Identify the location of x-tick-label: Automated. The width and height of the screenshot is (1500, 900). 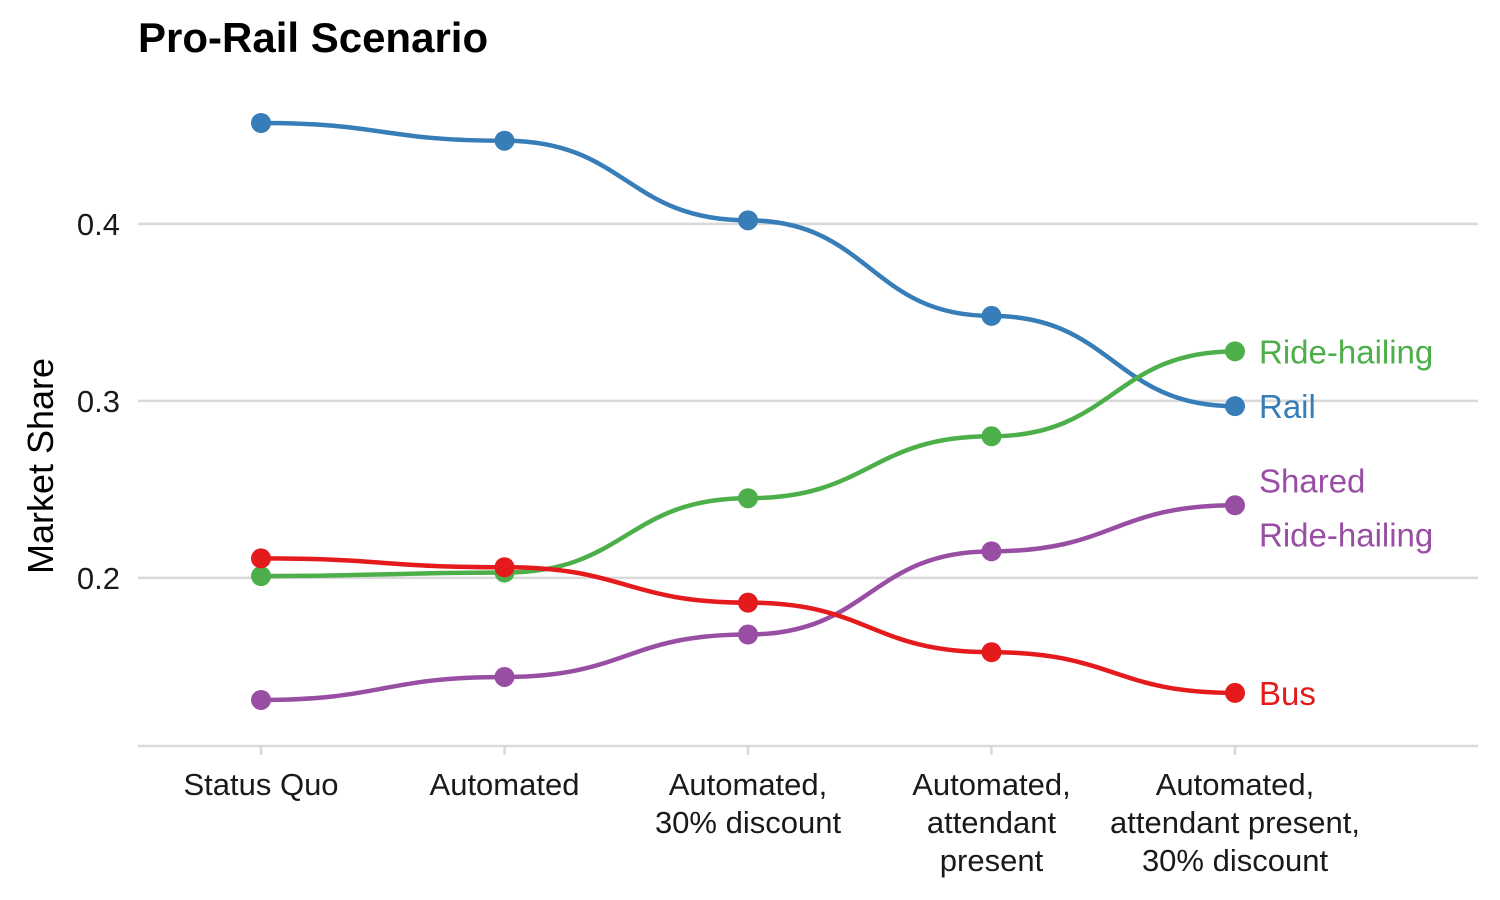
(505, 784).